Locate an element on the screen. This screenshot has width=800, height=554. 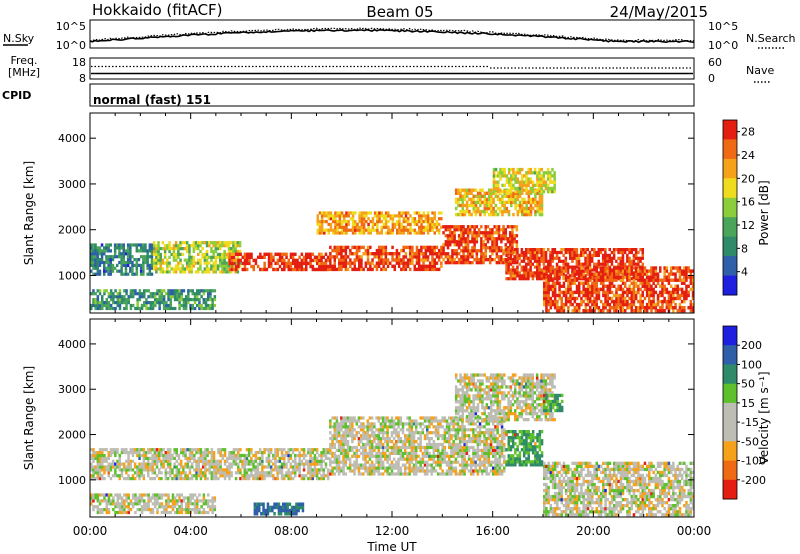
velocity-colorbar-label: Velocity [m s⁻¹] is located at coordinates (764, 417).